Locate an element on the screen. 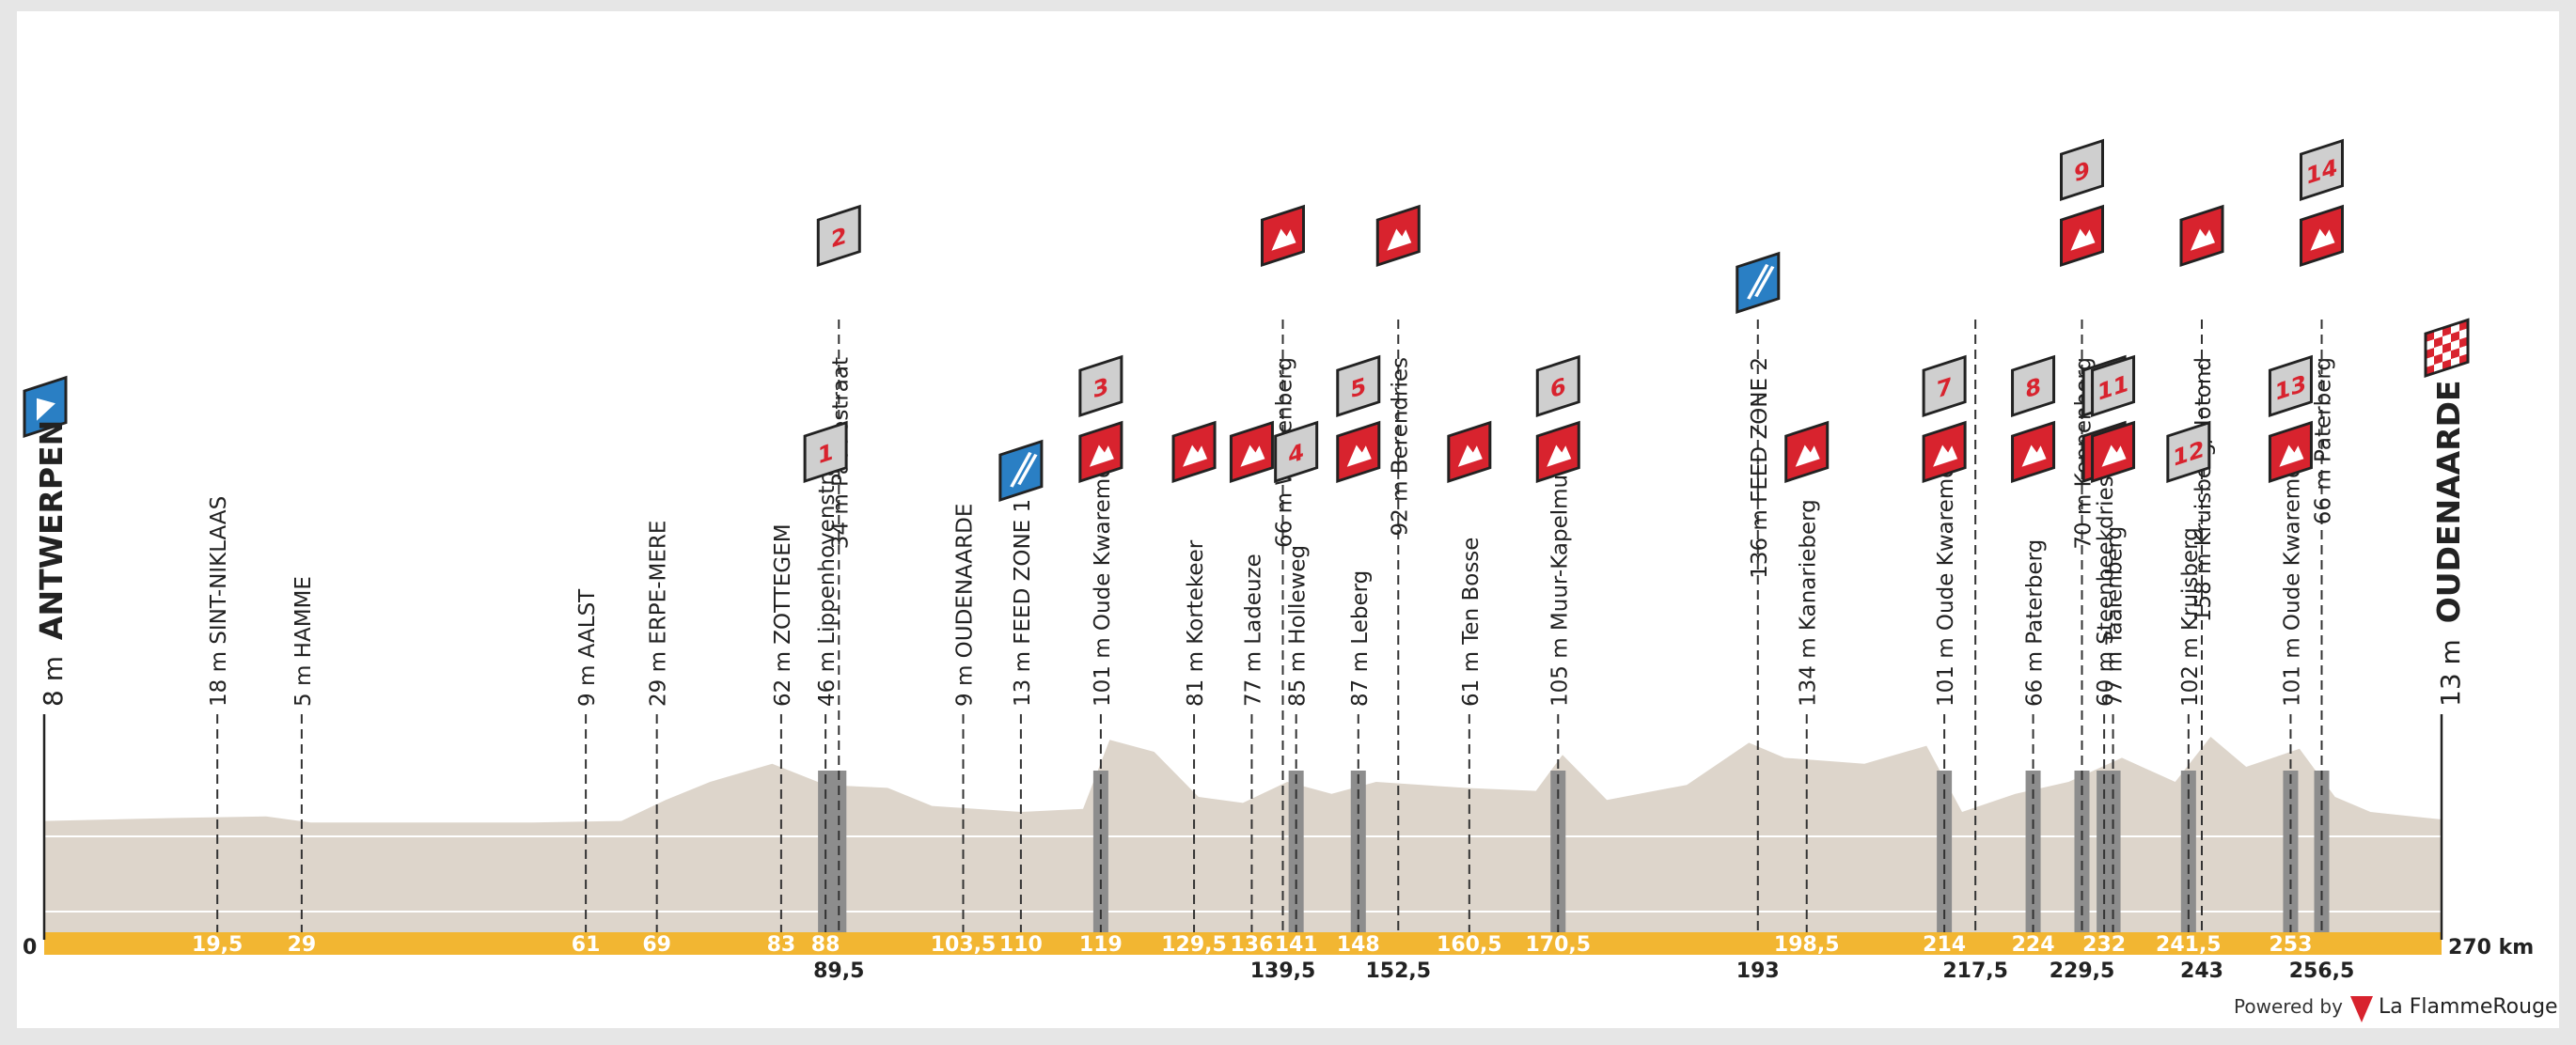 This screenshot has height=1045, width=2576. km-label: 214 is located at coordinates (1945, 945).